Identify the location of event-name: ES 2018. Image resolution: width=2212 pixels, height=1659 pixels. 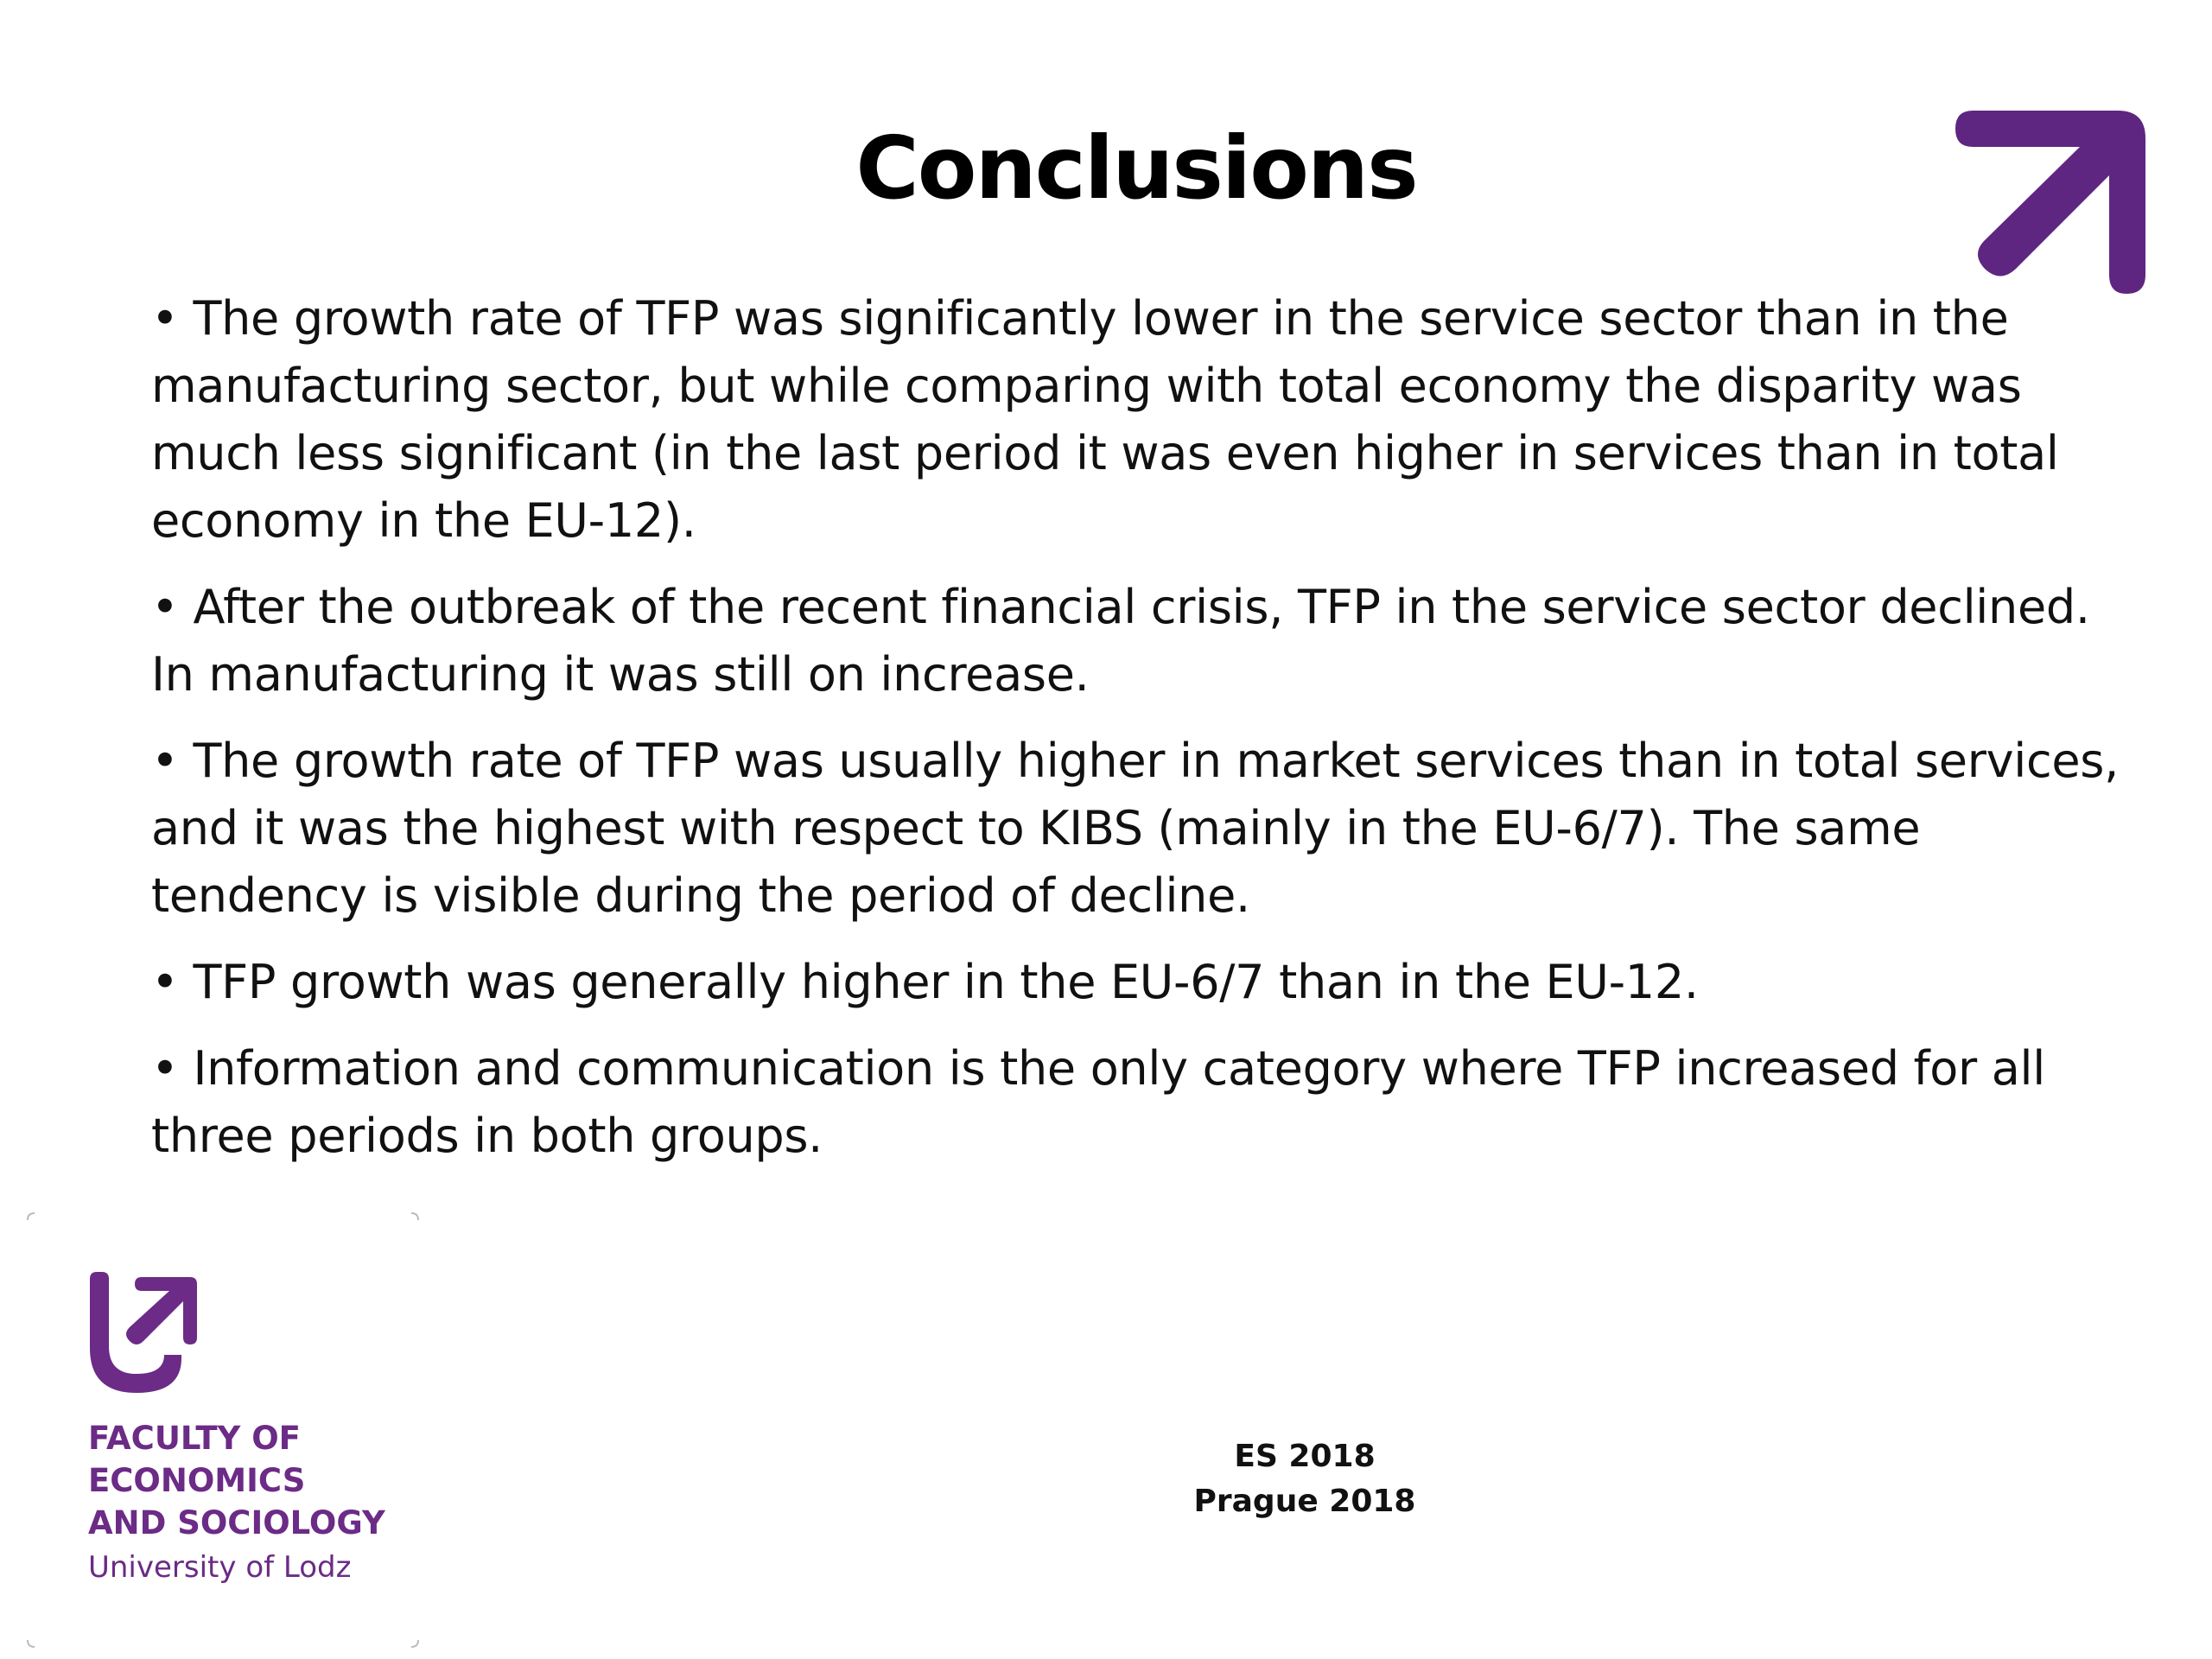
(1305, 1456).